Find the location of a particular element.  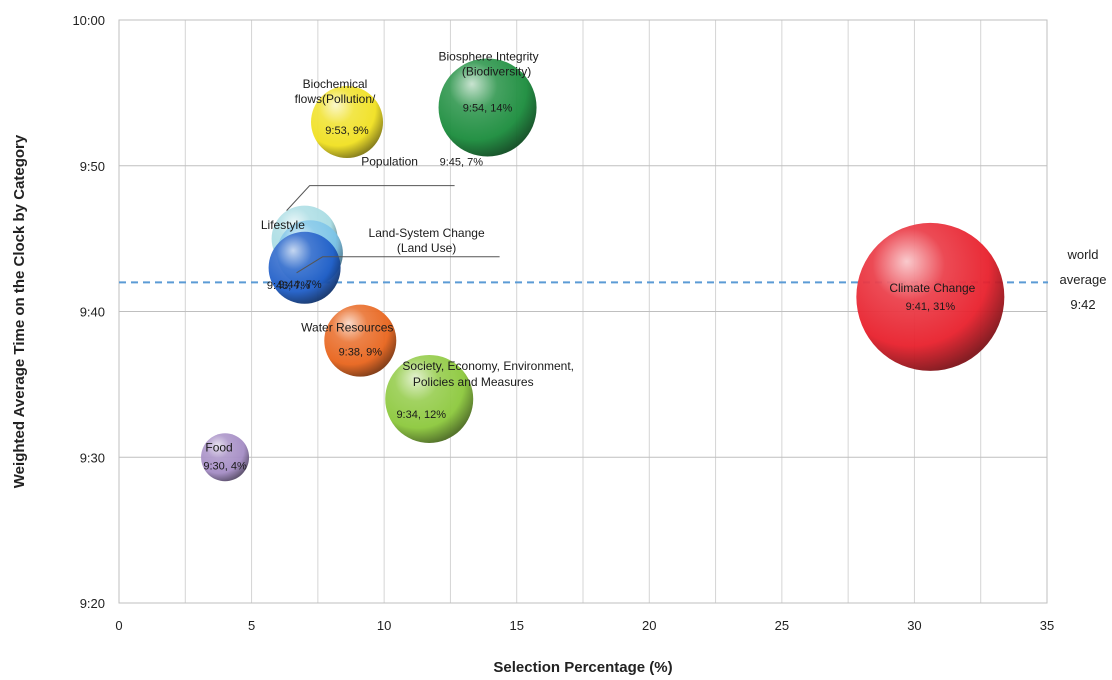

bubble-label-water-resources: Water Resources is located at coordinates (347, 328).